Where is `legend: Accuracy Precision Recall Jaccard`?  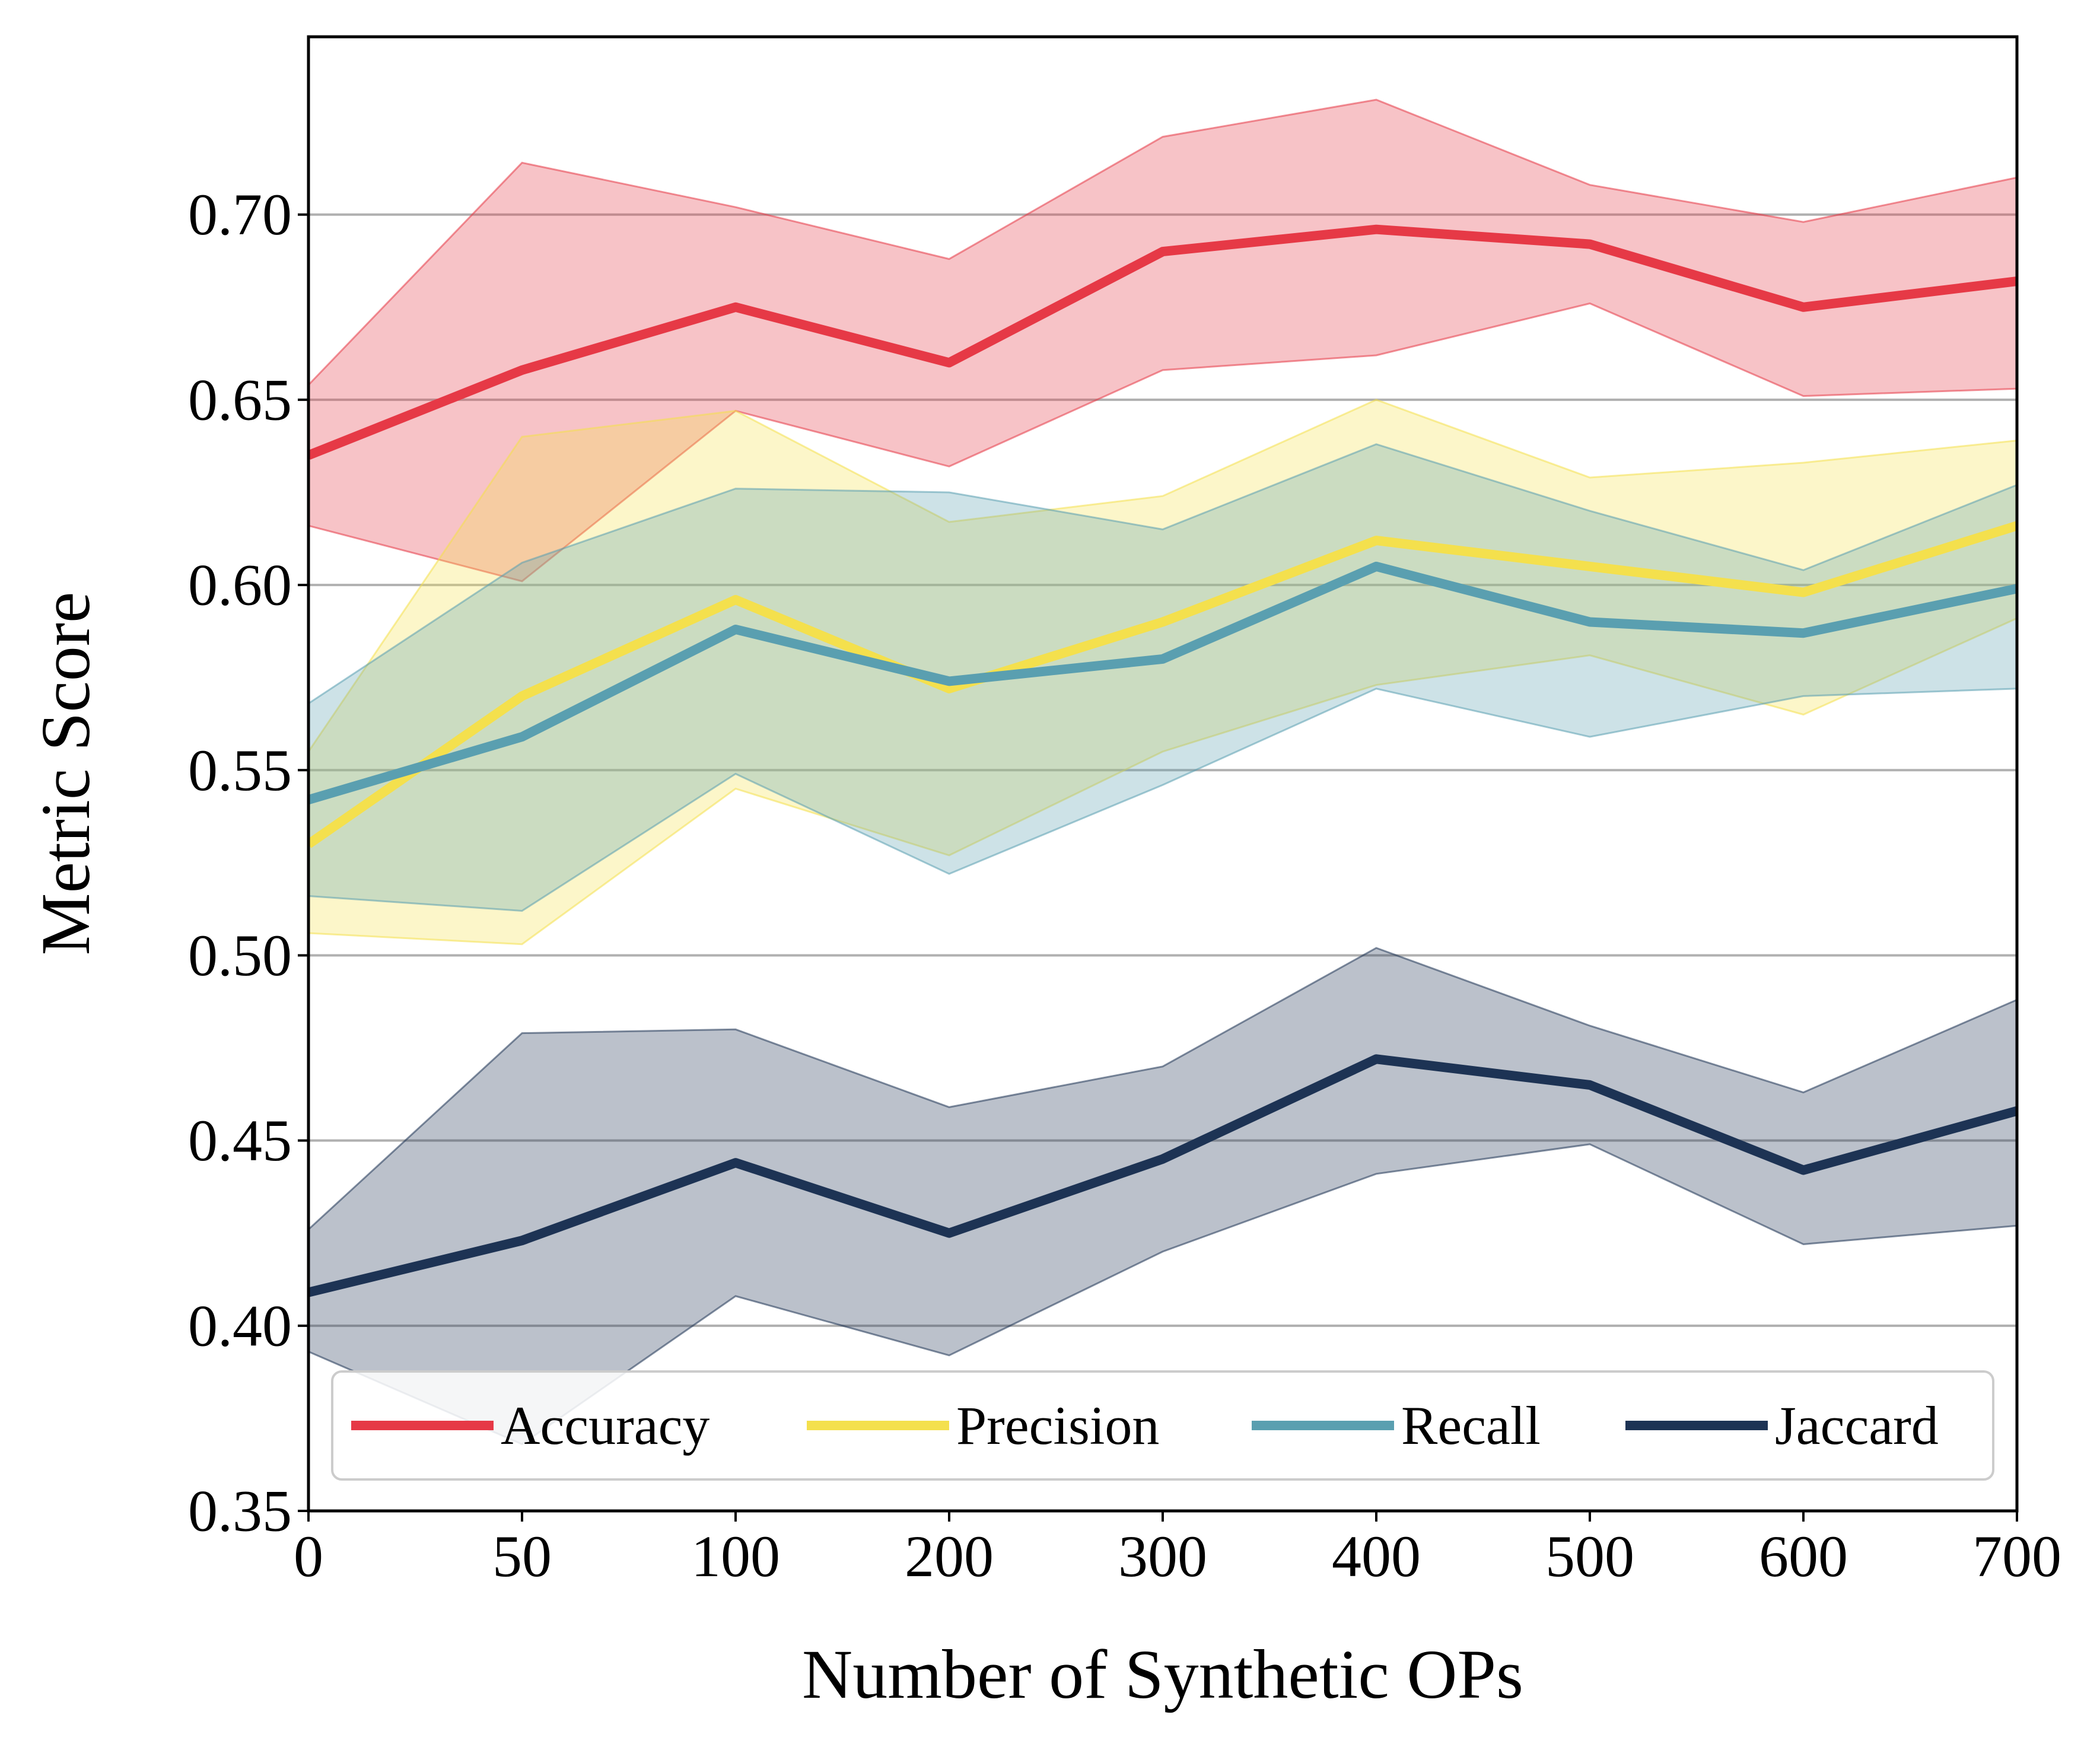
legend: Accuracy Precision Recall Jaccard is located at coordinates (1162, 1426).